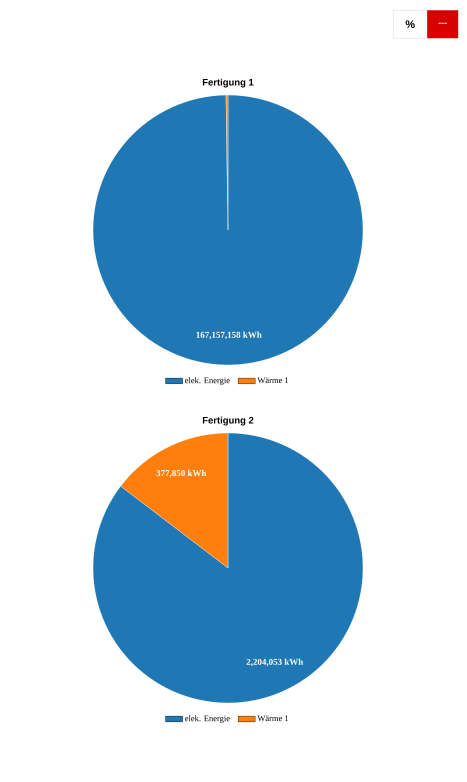 The height and width of the screenshot is (782, 467). Describe the element at coordinates (181, 474) in the screenshot. I see `data-label: 377,850 kWh` at that location.